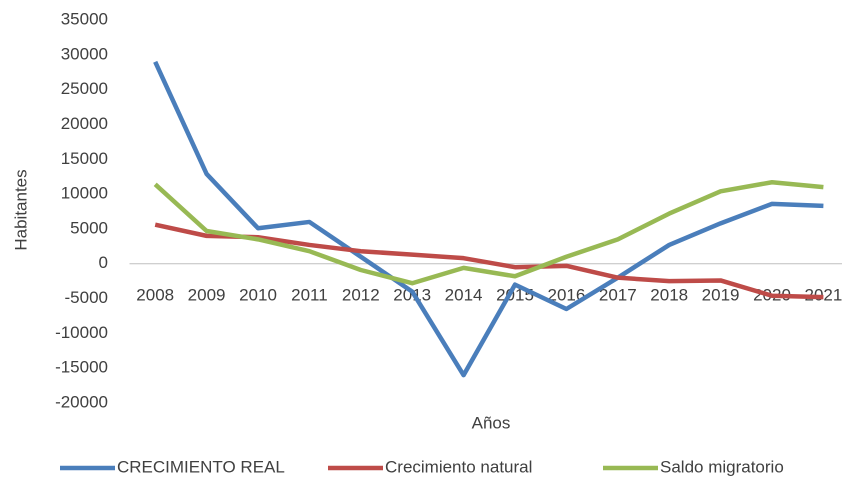 The image size is (842, 482). Describe the element at coordinates (81, 332) in the screenshot. I see `y-tick-label: -10000` at that location.